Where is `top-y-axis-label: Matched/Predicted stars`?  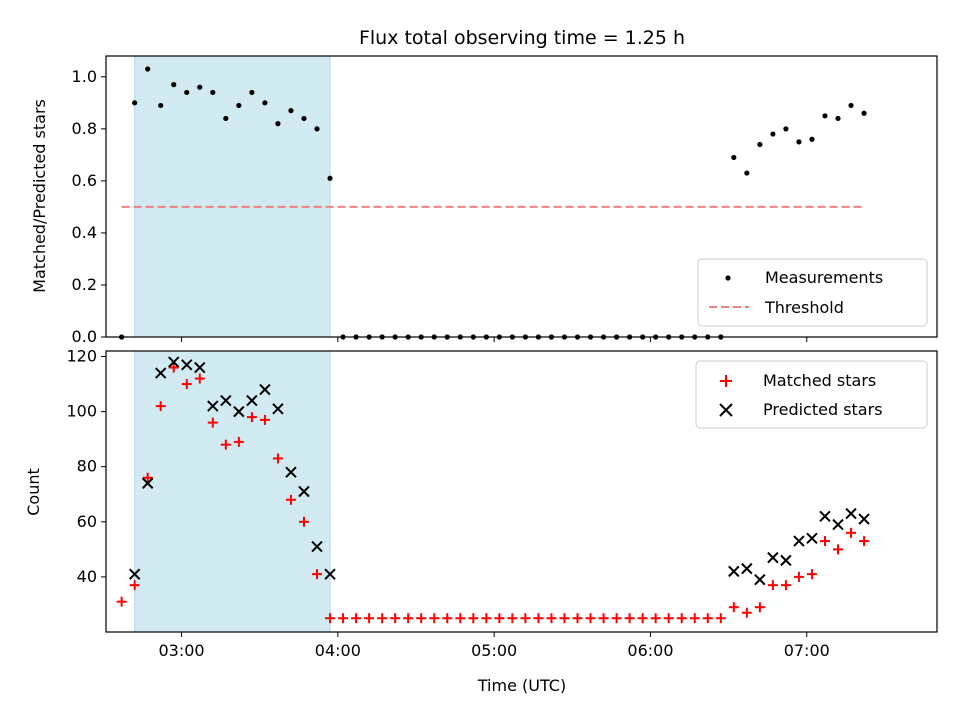 top-y-axis-label: Matched/Predicted stars is located at coordinates (39, 196).